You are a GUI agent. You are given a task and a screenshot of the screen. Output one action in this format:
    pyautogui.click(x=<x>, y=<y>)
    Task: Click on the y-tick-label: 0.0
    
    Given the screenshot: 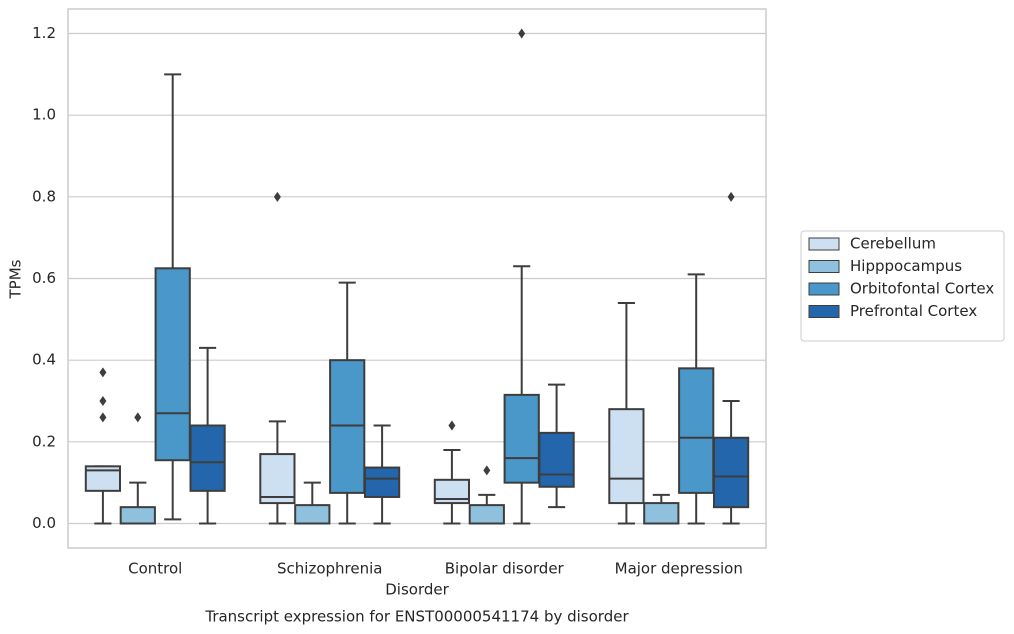 What is the action you would take?
    pyautogui.click(x=44, y=523)
    